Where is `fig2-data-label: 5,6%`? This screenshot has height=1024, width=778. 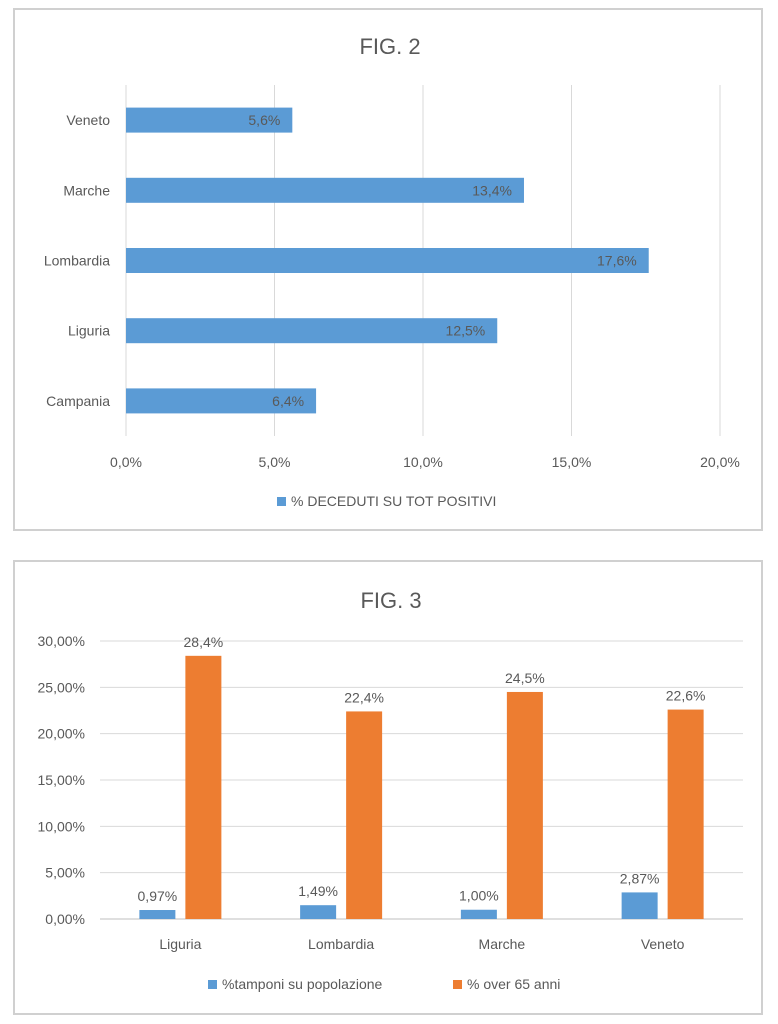 fig2-data-label: 5,6% is located at coordinates (264, 120).